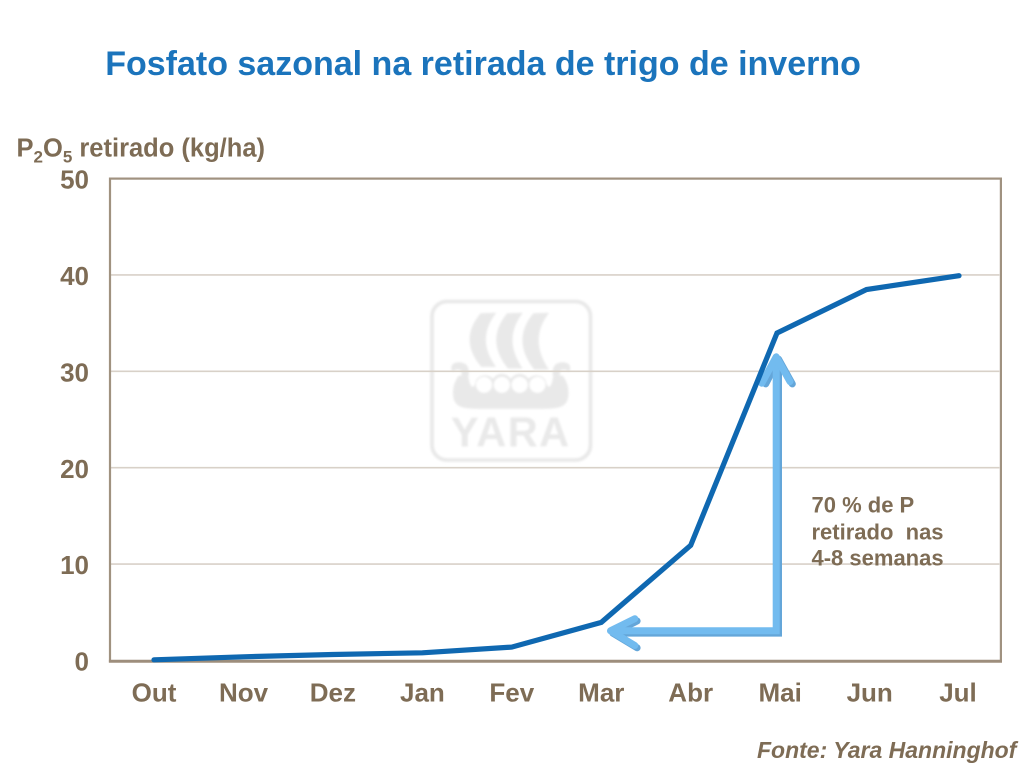  What do you see at coordinates (74, 276) in the screenshot?
I see `svg-text: 40` at bounding box center [74, 276].